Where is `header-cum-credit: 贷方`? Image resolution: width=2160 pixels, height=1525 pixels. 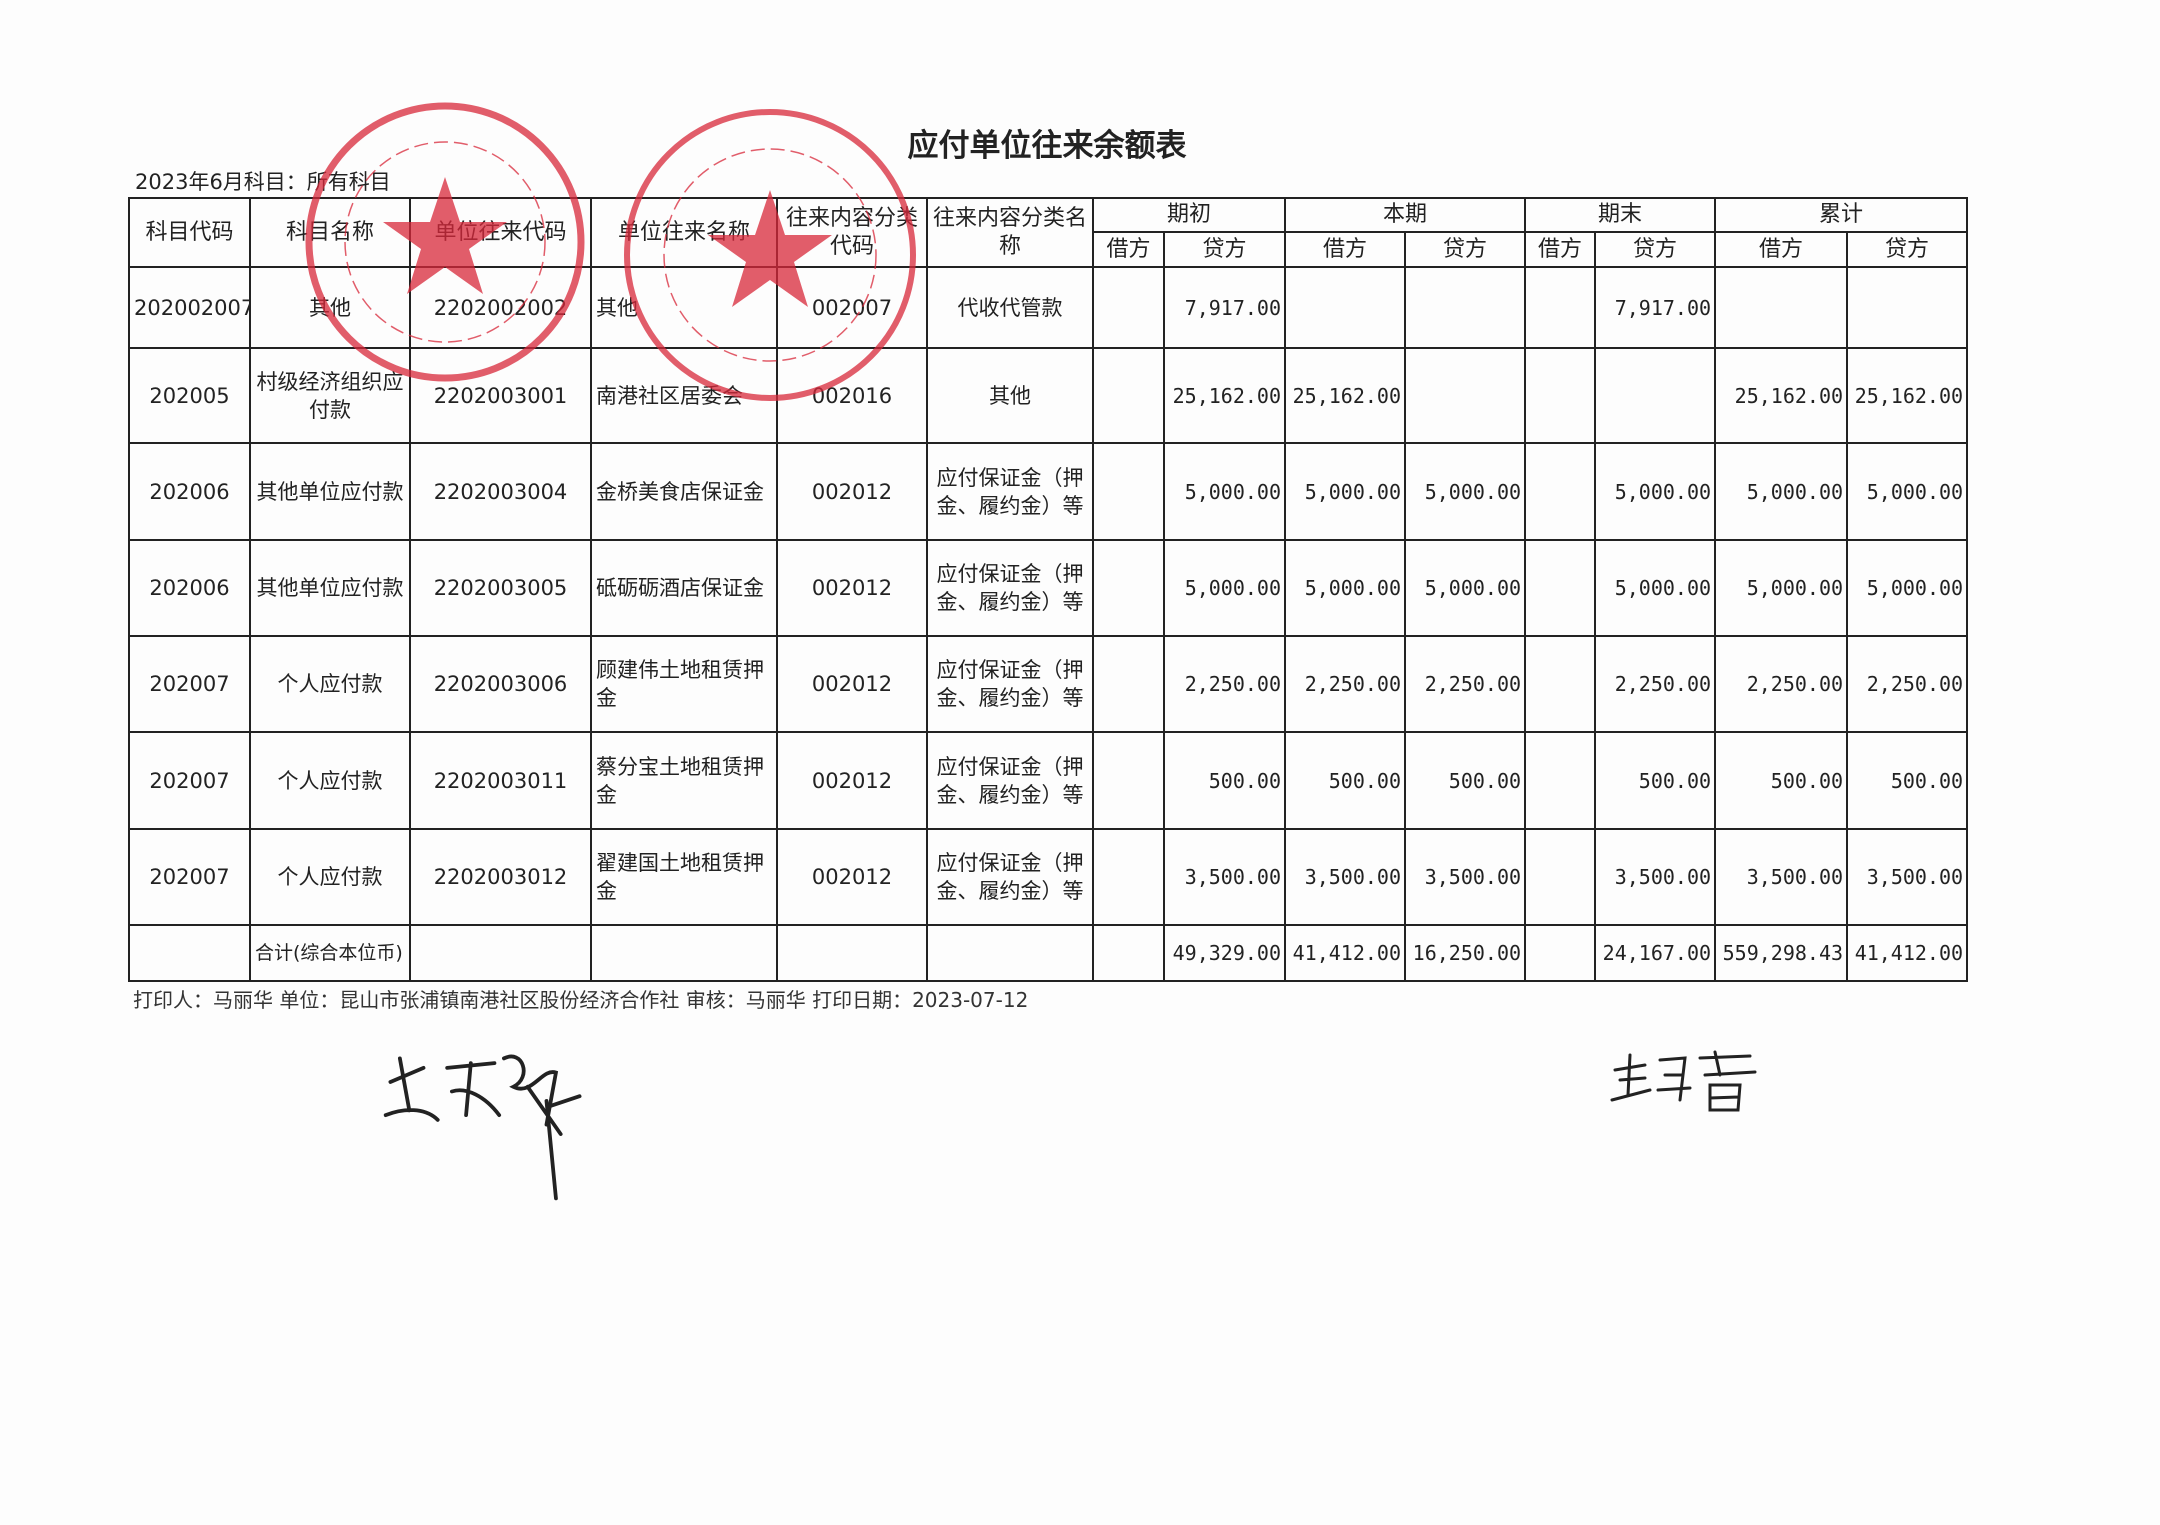
header-cum-credit: 贷方 is located at coordinates (1907, 249).